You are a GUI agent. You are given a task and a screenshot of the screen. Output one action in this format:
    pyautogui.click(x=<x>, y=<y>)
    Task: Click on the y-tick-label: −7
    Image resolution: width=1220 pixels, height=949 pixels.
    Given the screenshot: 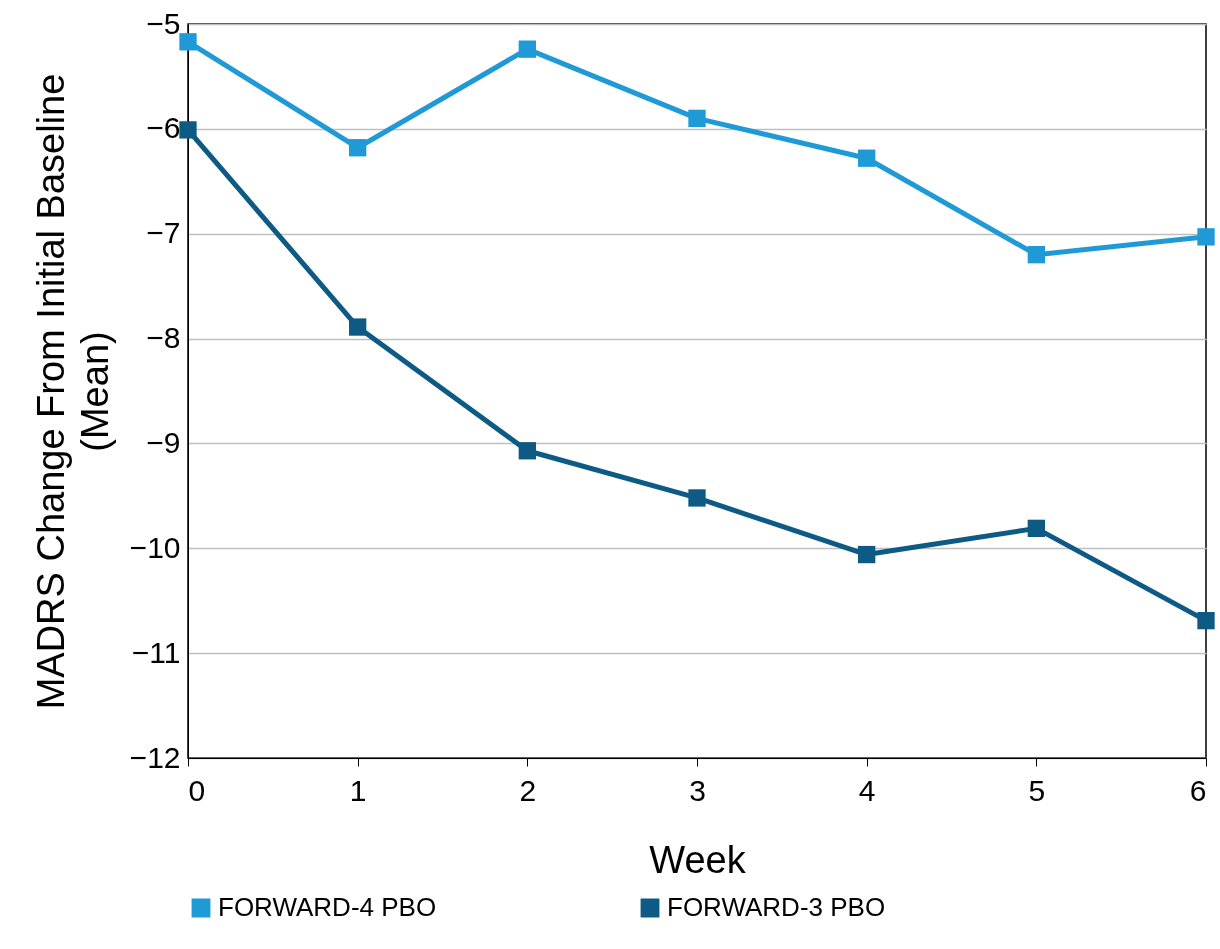 What is the action you would take?
    pyautogui.click(x=163, y=233)
    